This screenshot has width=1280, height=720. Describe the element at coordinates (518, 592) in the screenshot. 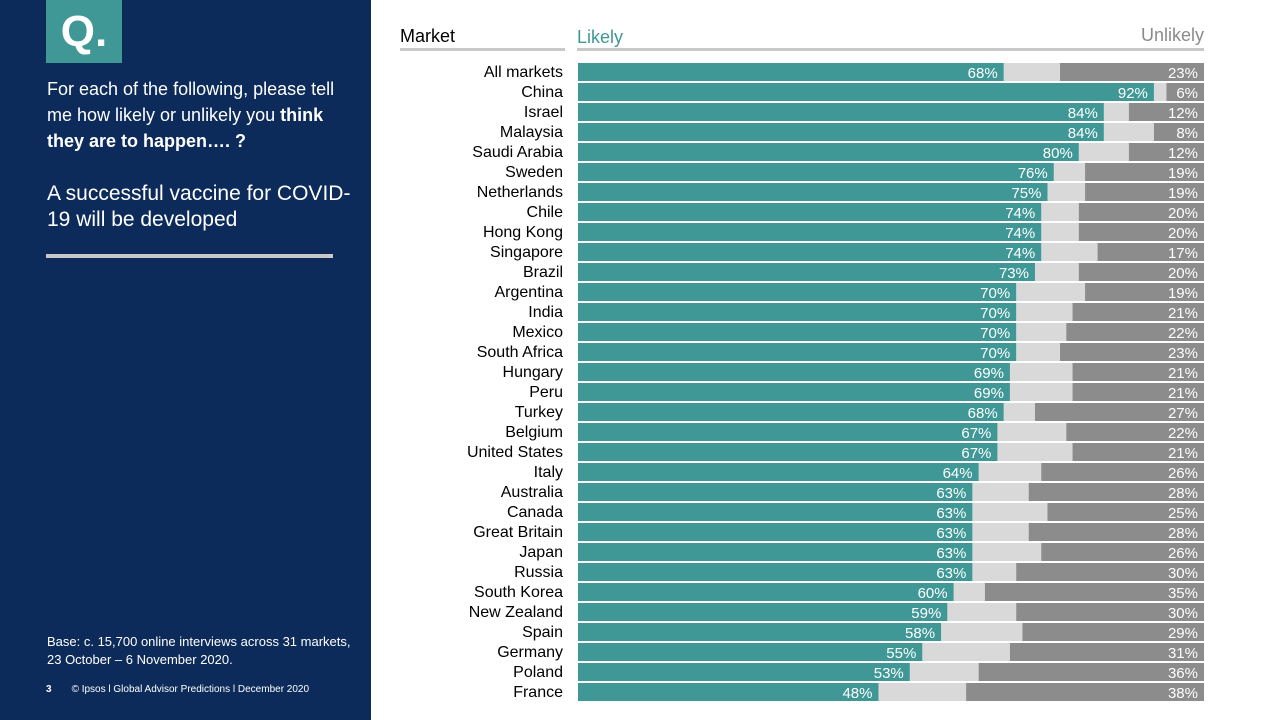

I see `market-label: South Korea` at that location.